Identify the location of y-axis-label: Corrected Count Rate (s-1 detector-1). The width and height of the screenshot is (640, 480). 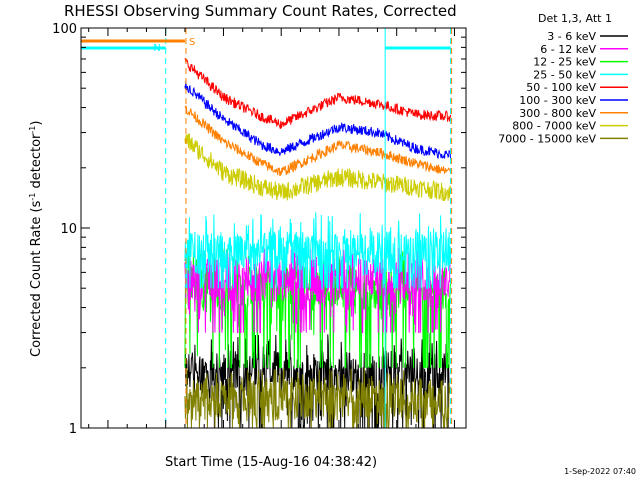
(36, 239).